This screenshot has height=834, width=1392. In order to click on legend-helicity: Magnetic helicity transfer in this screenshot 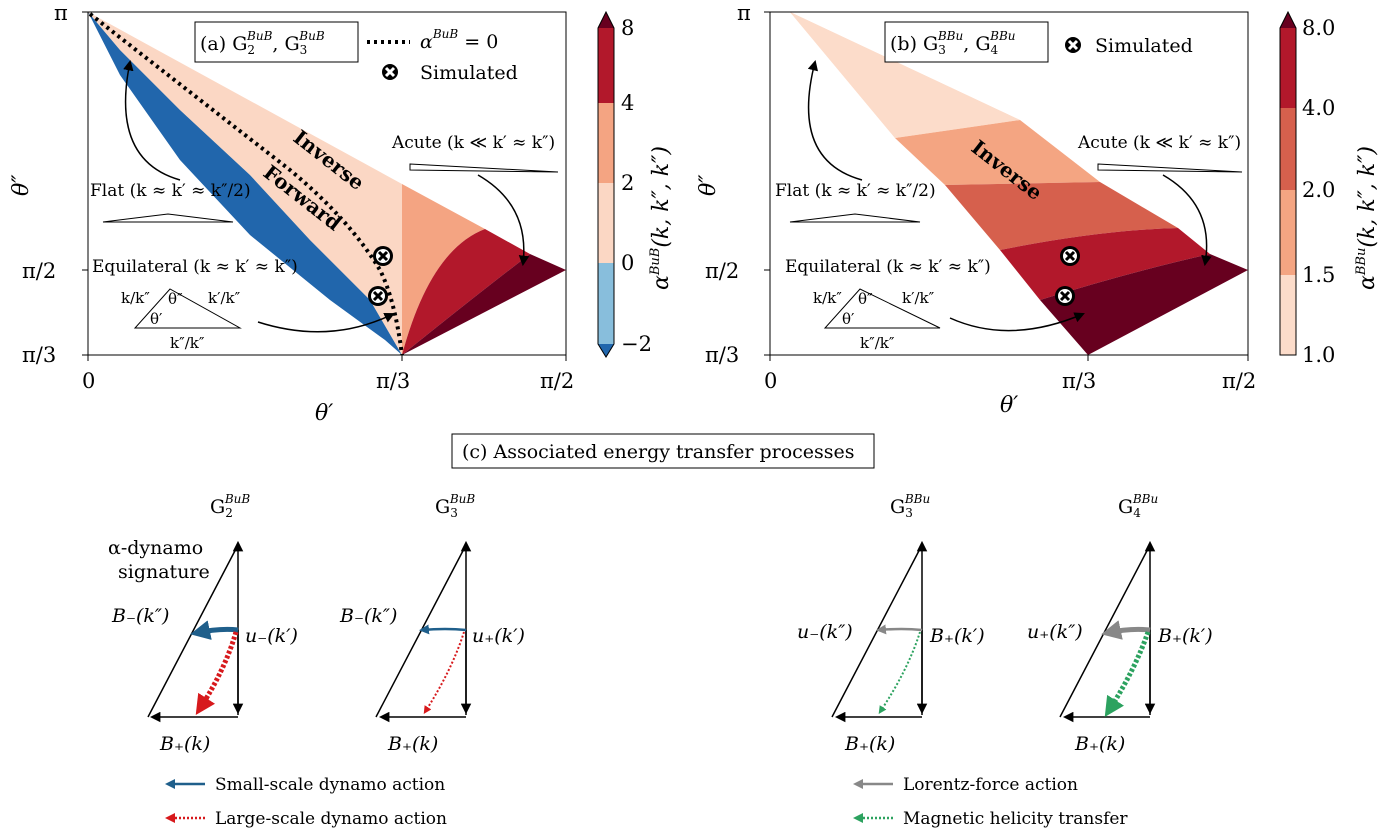, I will do `click(1015, 819)`.